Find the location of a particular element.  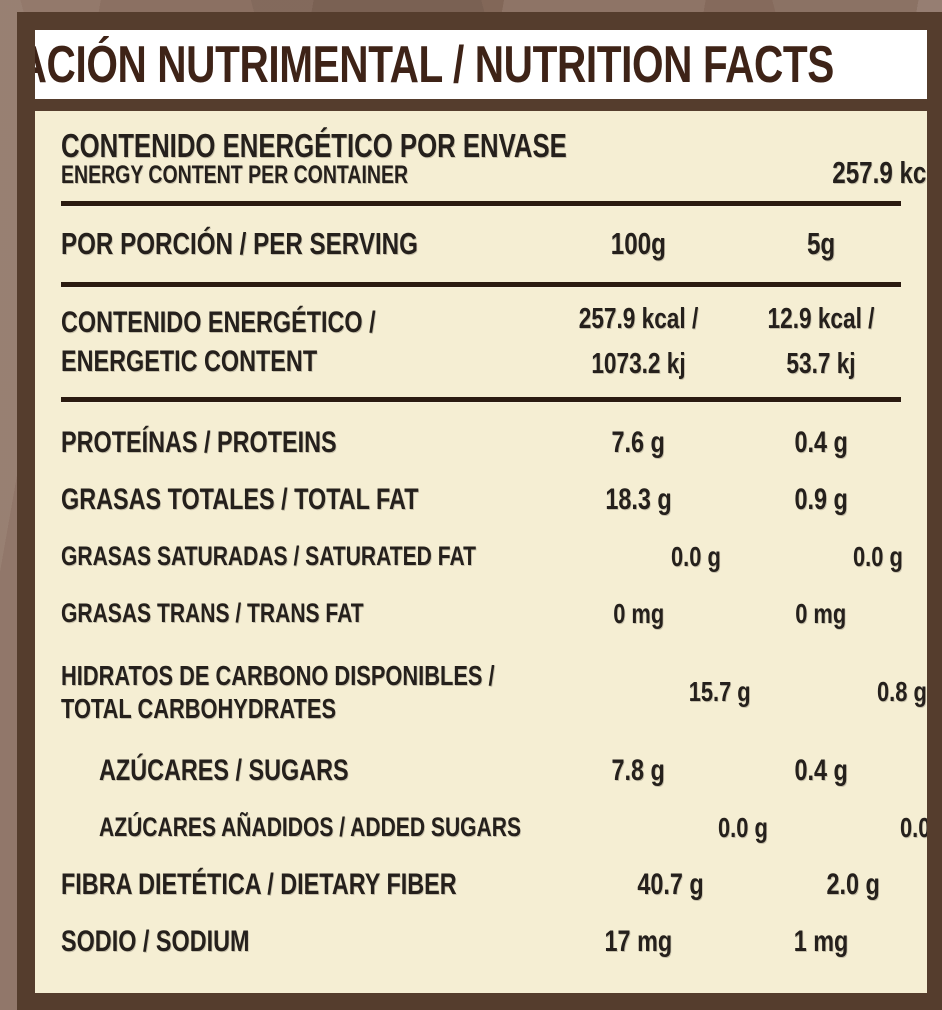

row-total-fat: GRASAS TOTALES / TOTAL FAT 18.3 g 0.9 g is located at coordinates (481, 499).